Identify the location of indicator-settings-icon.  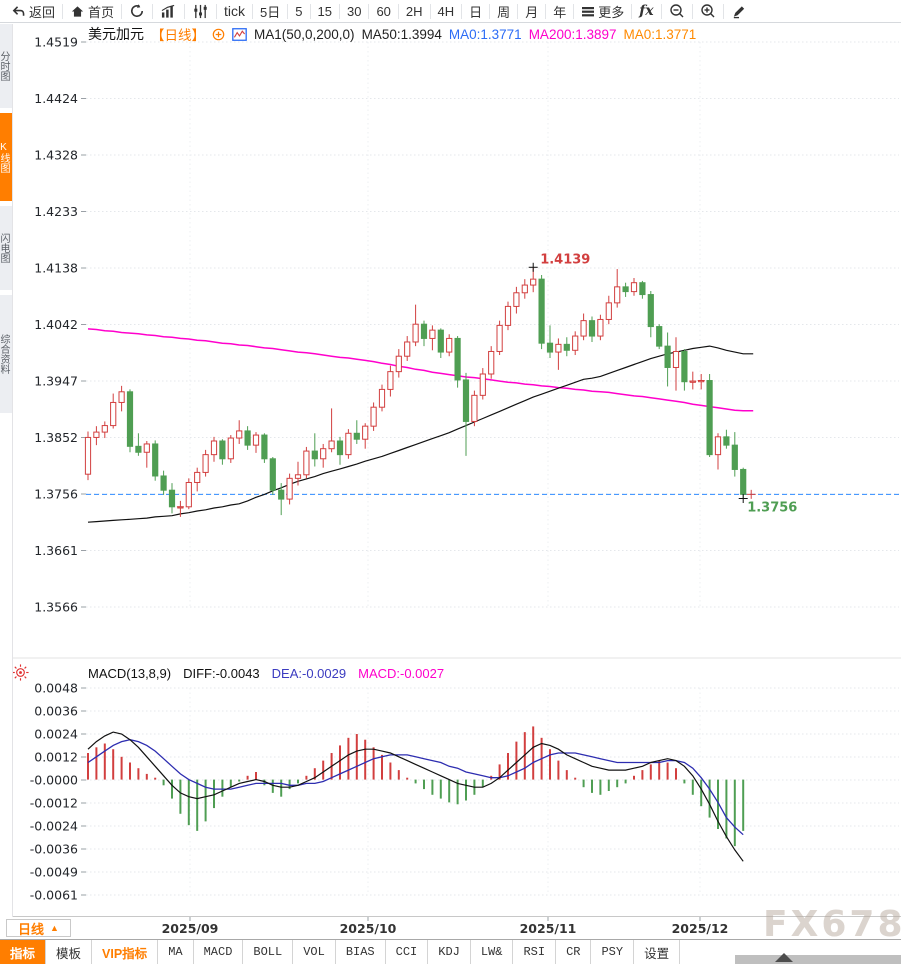
(20, 675).